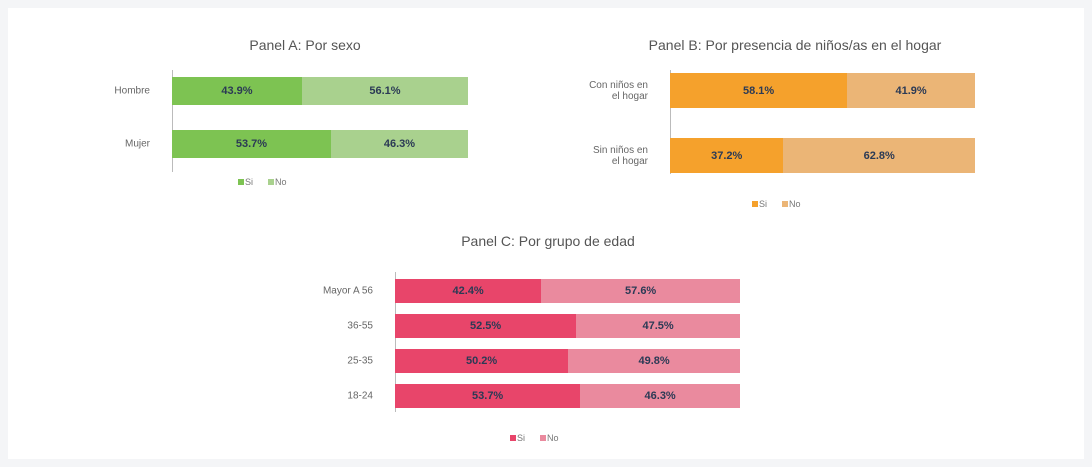 Image resolution: width=1092 pixels, height=467 pixels. What do you see at coordinates (137, 144) in the screenshot?
I see `category-label: Mujer` at bounding box center [137, 144].